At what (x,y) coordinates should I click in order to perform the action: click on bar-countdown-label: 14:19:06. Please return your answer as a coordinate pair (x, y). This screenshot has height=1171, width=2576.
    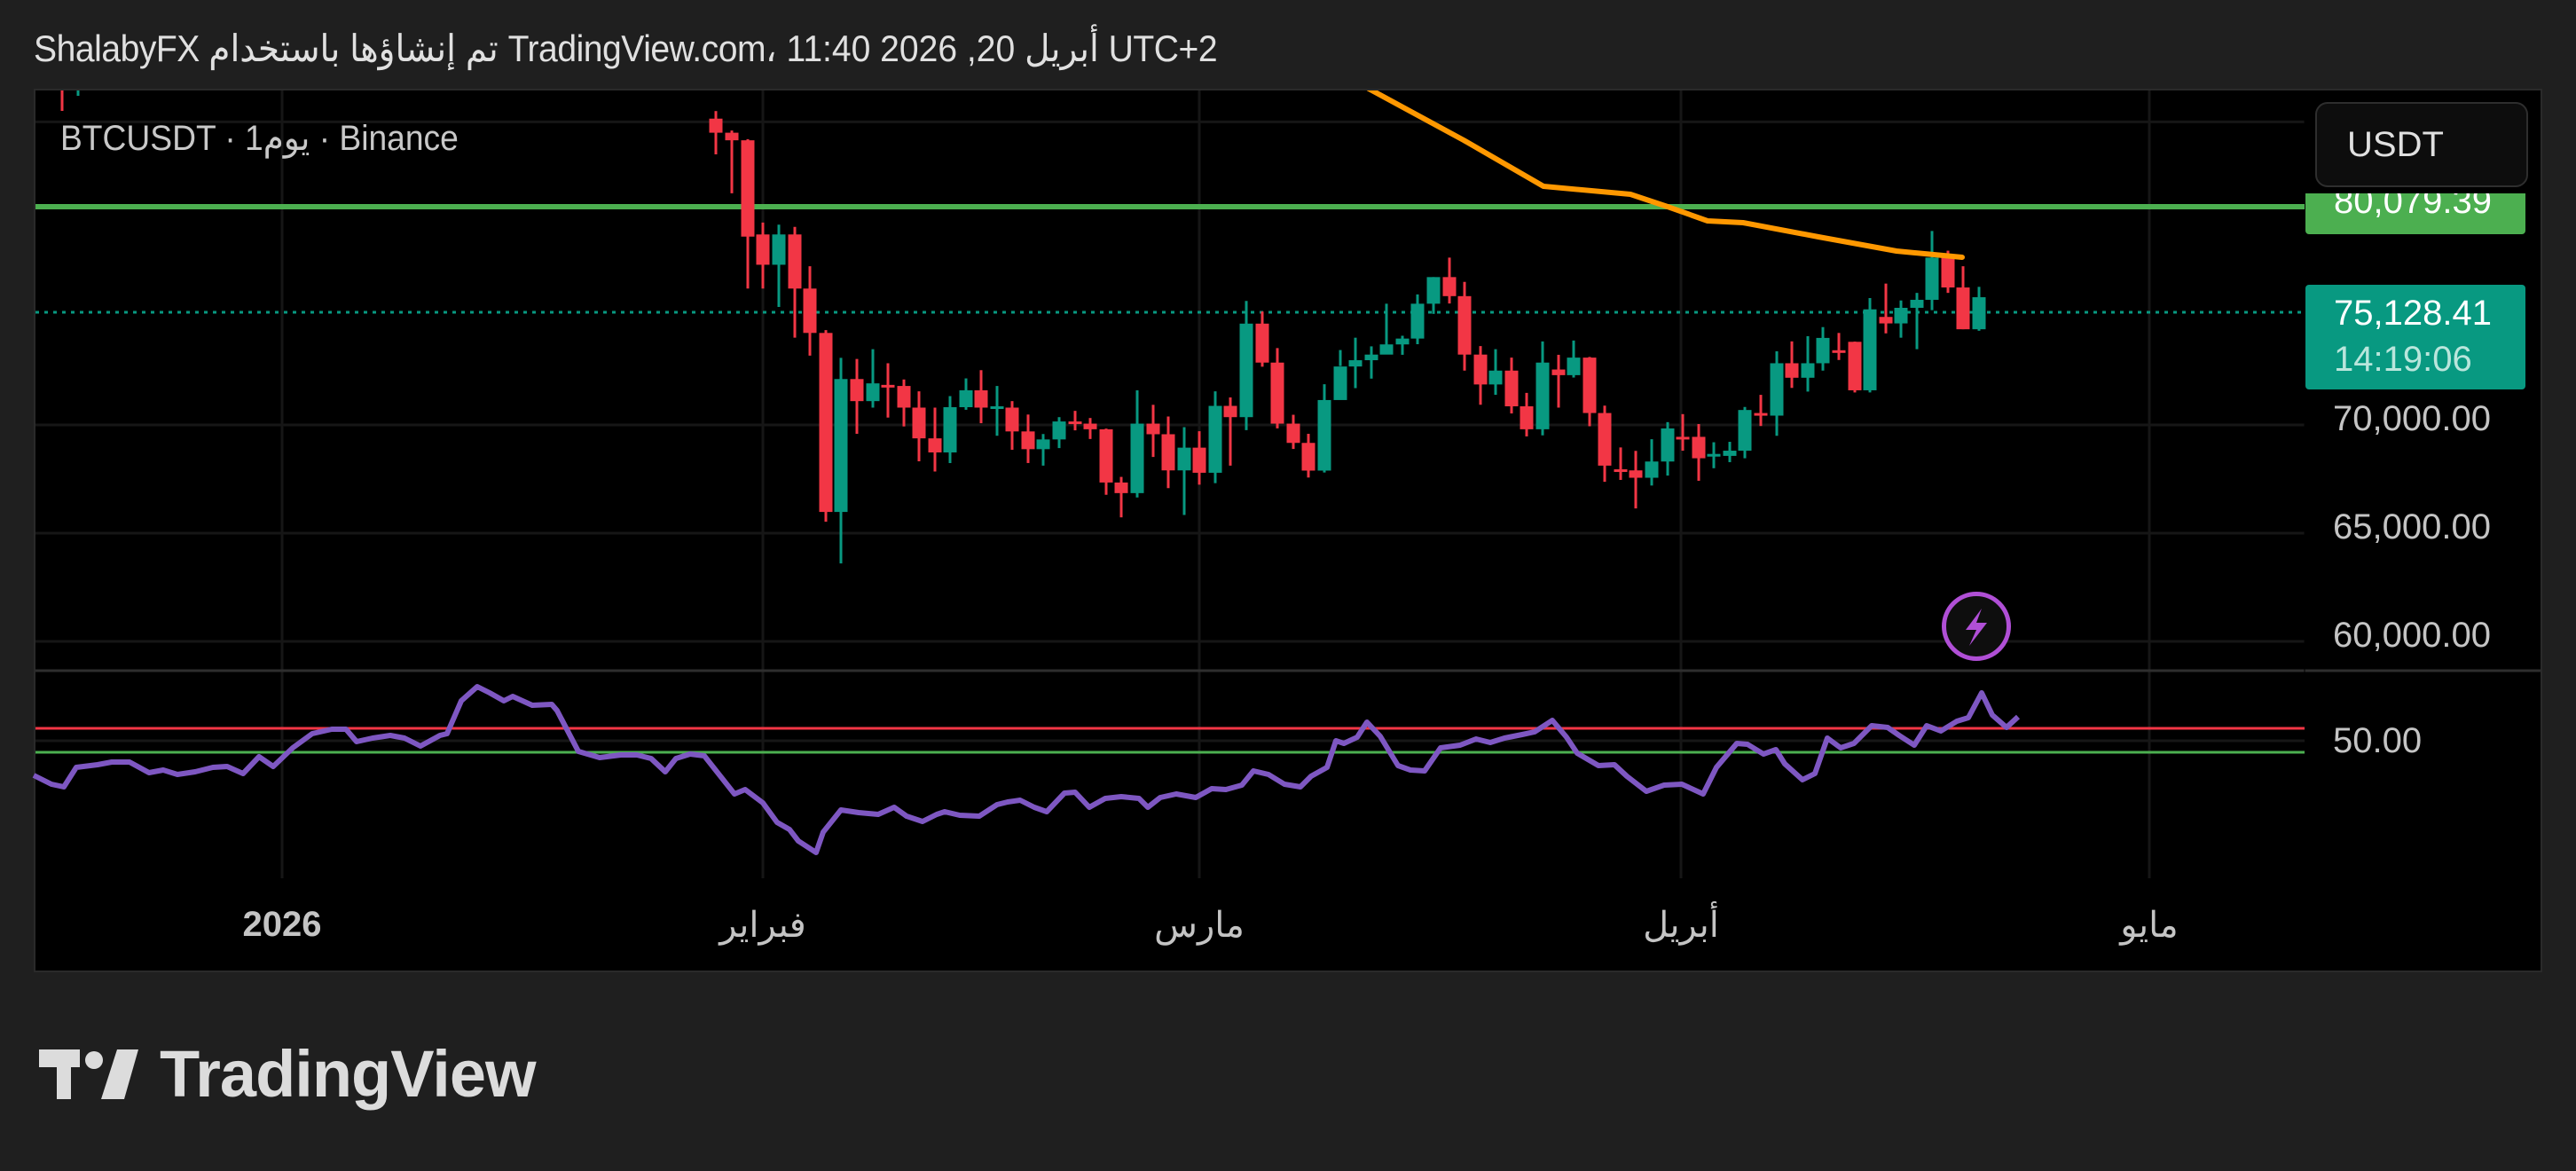
    Looking at the image, I should click on (2403, 359).